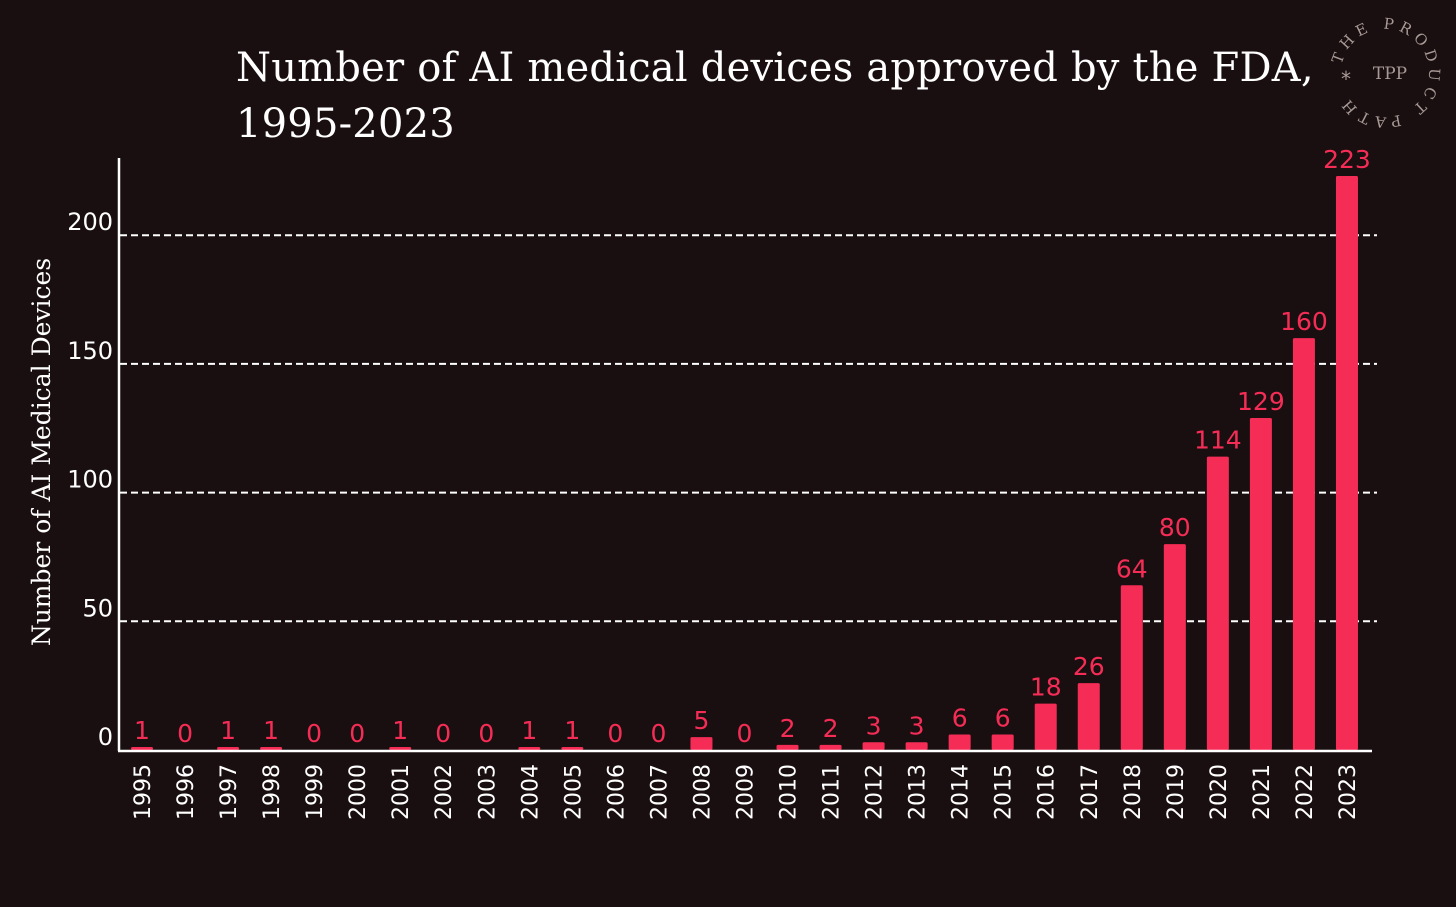 This screenshot has width=1456, height=907. I want to click on data-label-2007: 0, so click(658, 733).